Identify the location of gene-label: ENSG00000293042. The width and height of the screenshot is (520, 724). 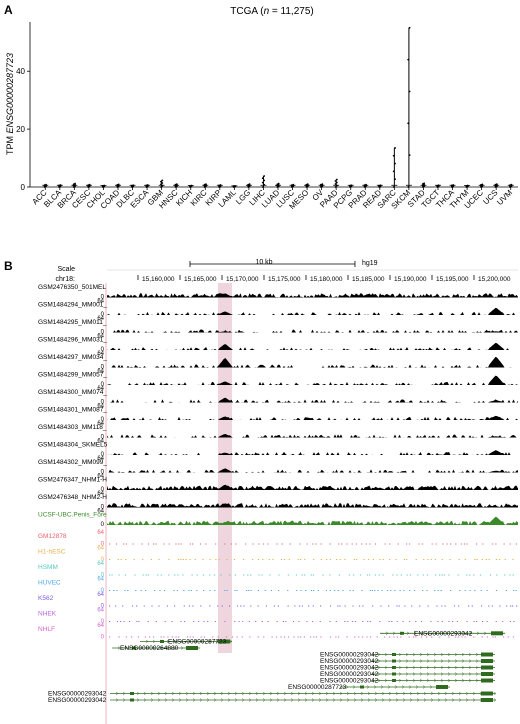
(349, 681).